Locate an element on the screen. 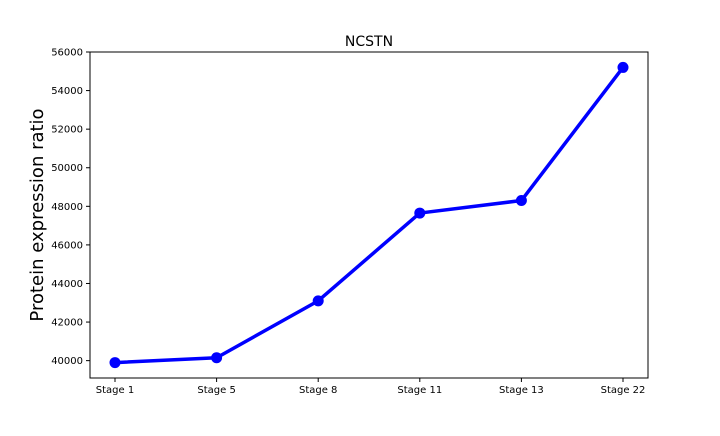 This screenshot has height=436, width=720. y-tick-label: 50000 is located at coordinates (67, 168).